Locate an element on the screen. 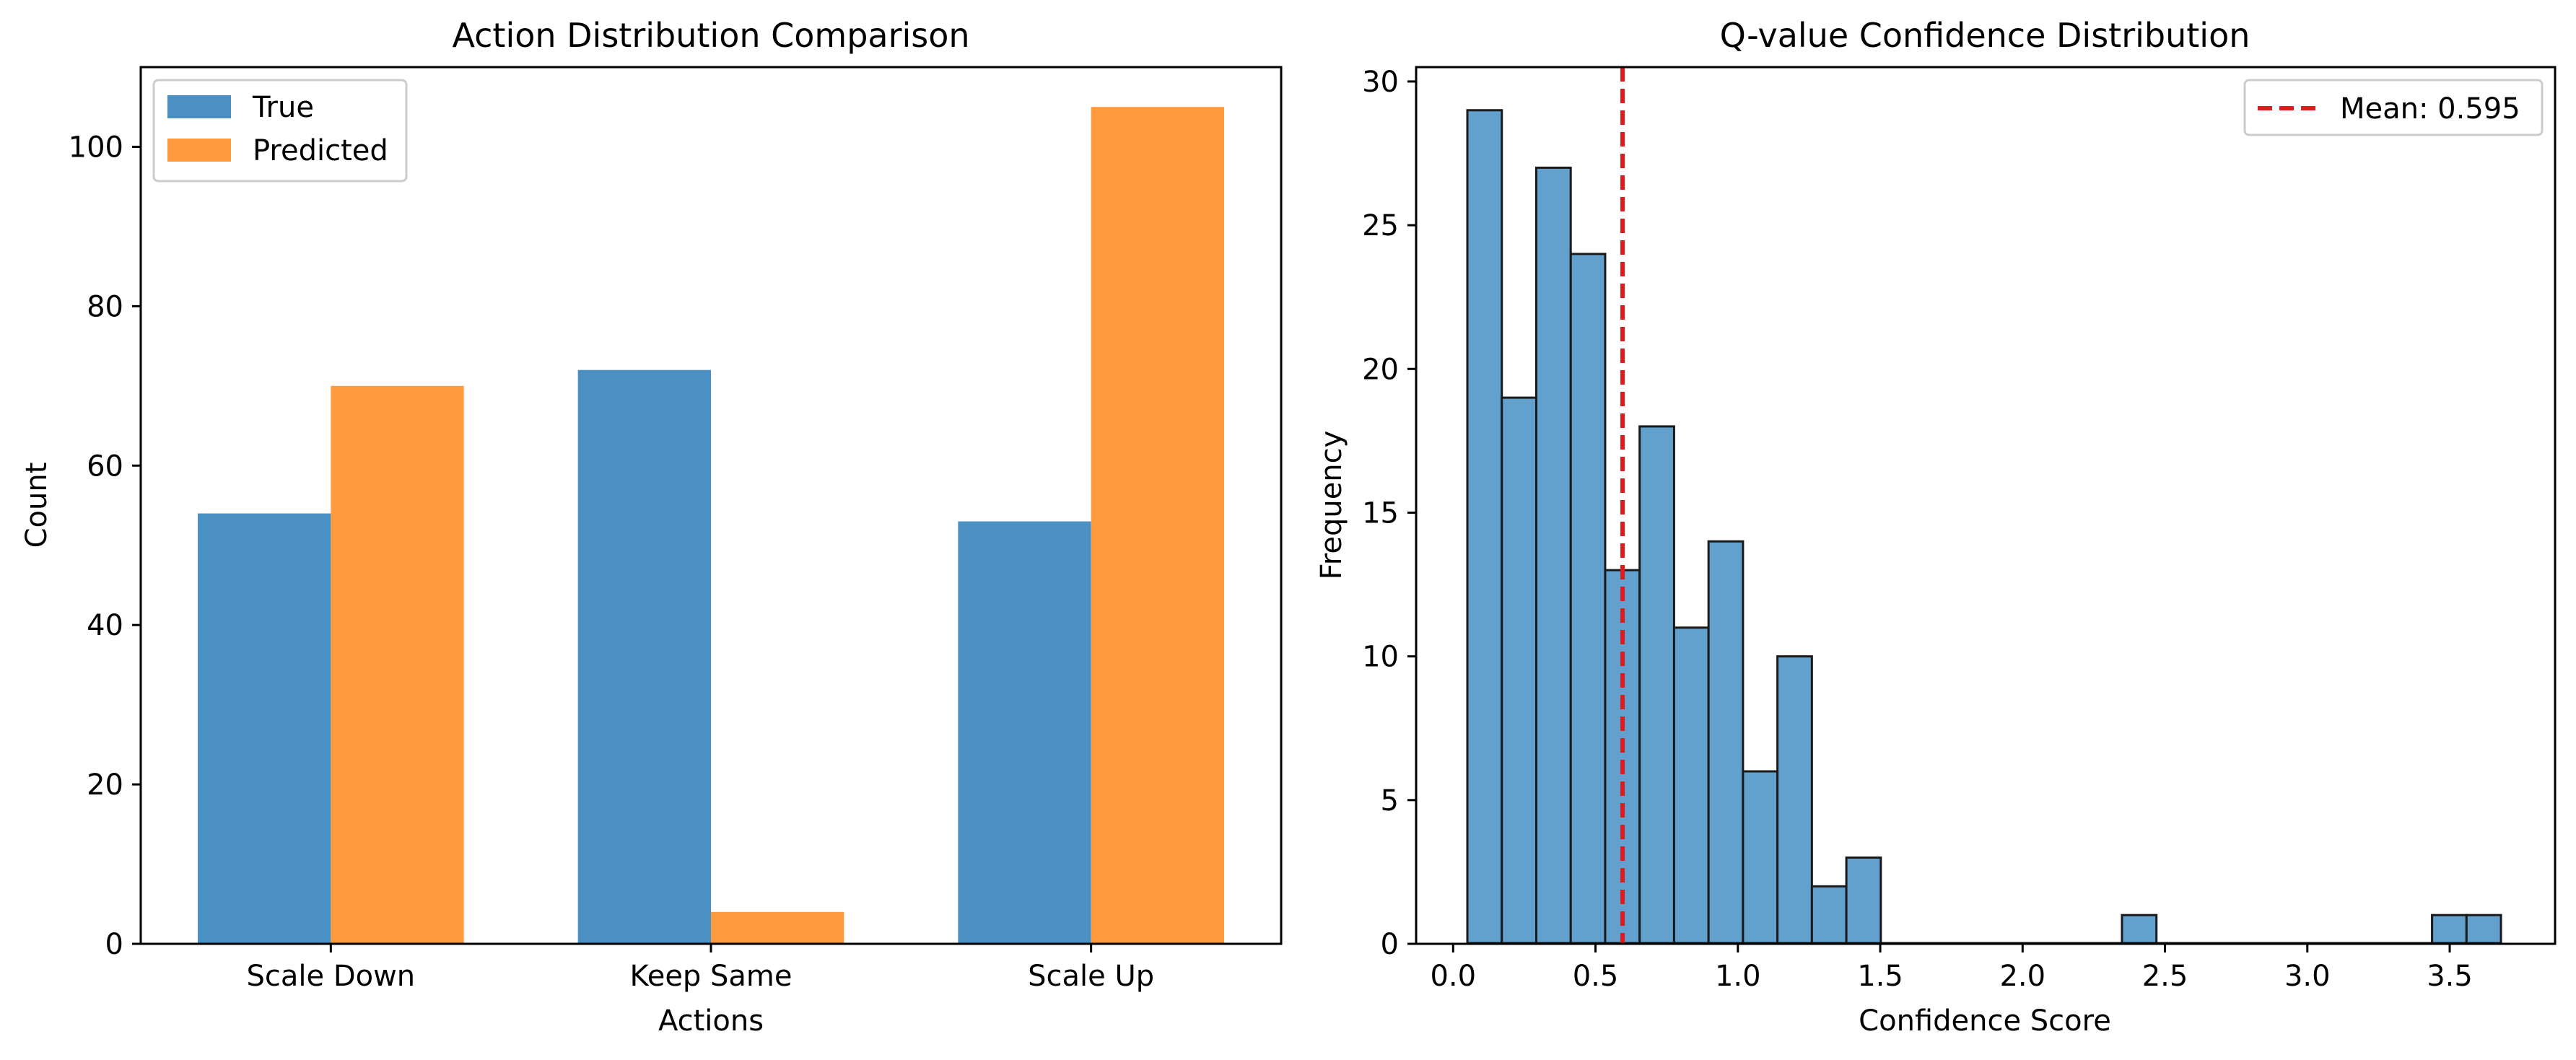 This screenshot has width=2576, height=1060. y-tick-label: 25 is located at coordinates (1380, 225).